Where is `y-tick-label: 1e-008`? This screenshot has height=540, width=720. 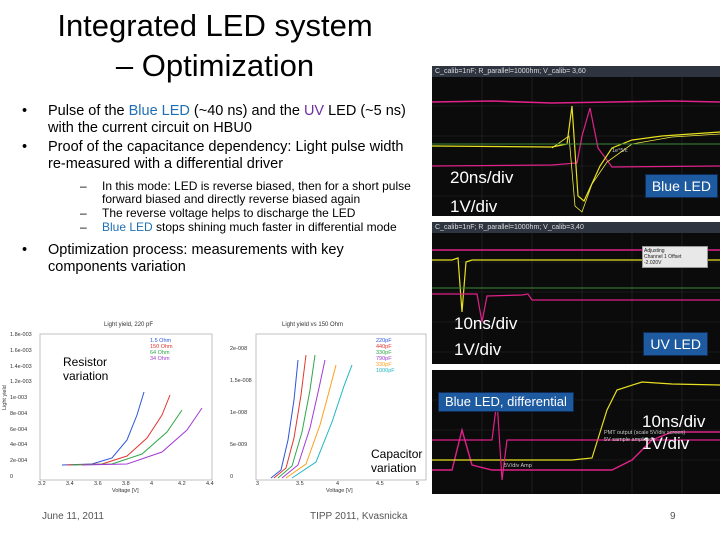
y-tick-label: 1e-008 is located at coordinates (239, 413).